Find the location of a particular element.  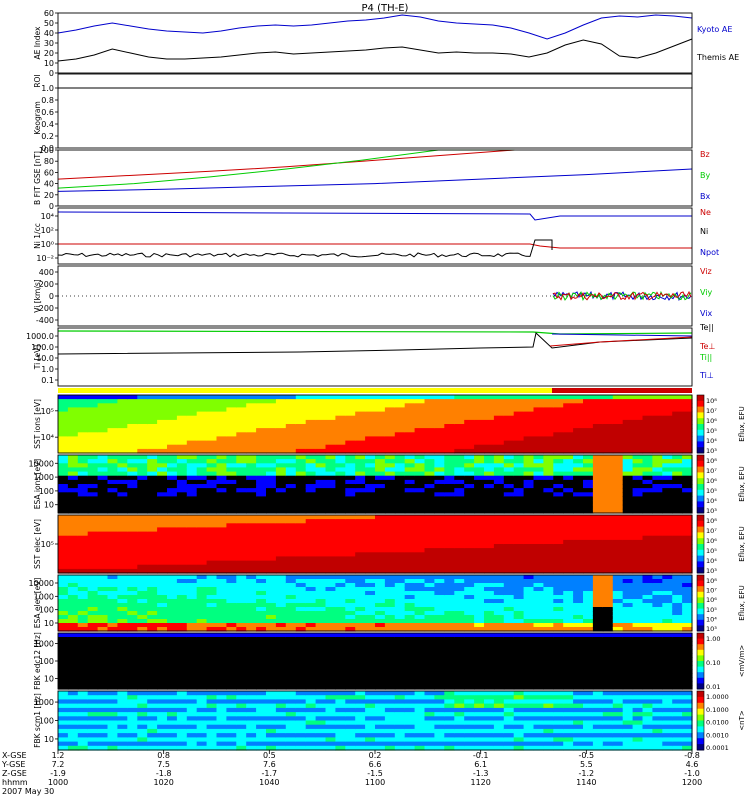

panel-frame is located at coordinates (375, 118).